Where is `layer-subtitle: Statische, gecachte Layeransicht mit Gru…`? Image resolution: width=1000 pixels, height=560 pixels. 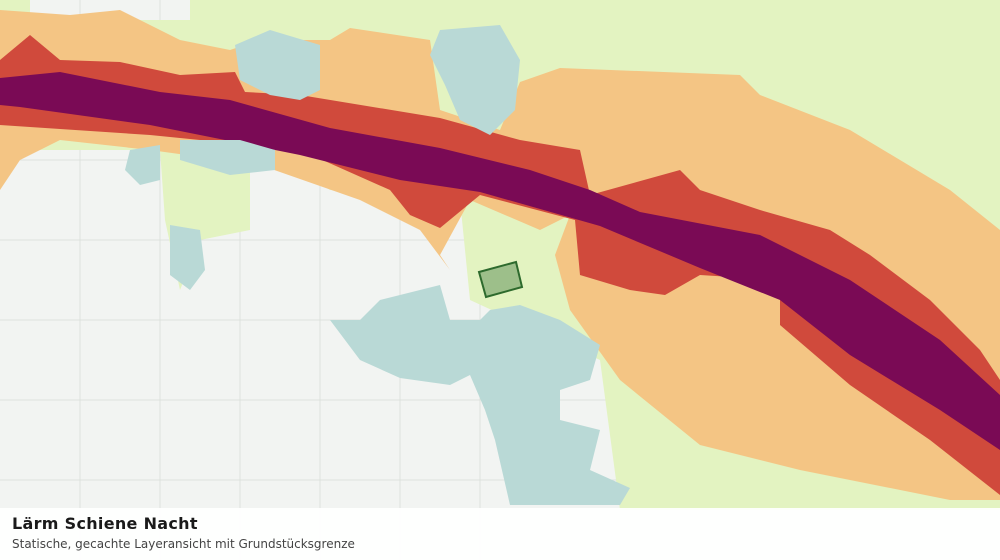
layer-subtitle: Statische, gecachte Layeransicht mit Gru… is located at coordinates (183, 544).